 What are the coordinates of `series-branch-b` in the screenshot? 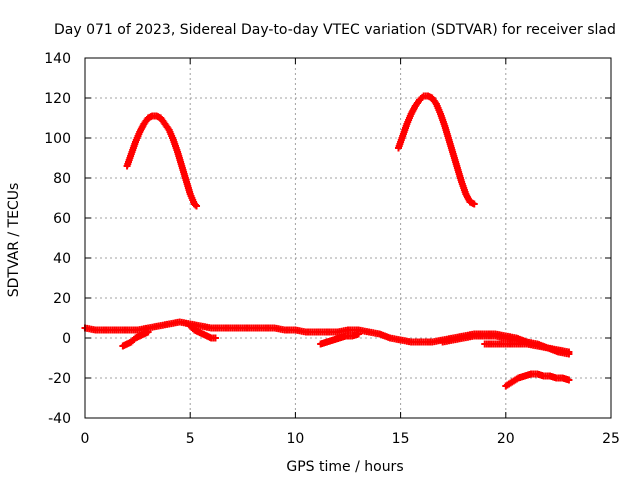 It's located at (202, 332).